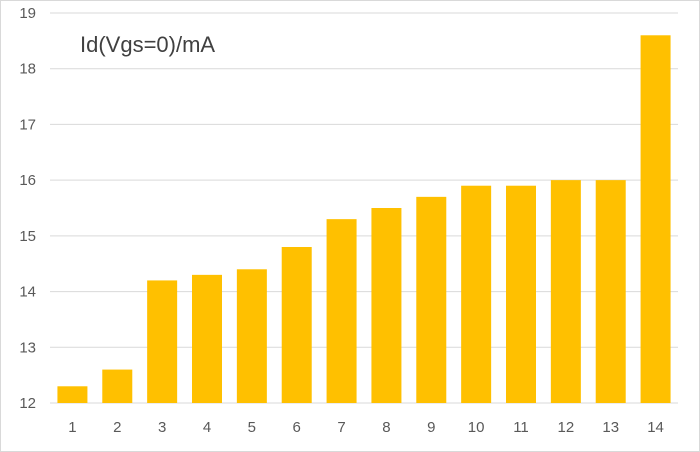  What do you see at coordinates (27, 292) in the screenshot?
I see `y-tick-label: 14` at bounding box center [27, 292].